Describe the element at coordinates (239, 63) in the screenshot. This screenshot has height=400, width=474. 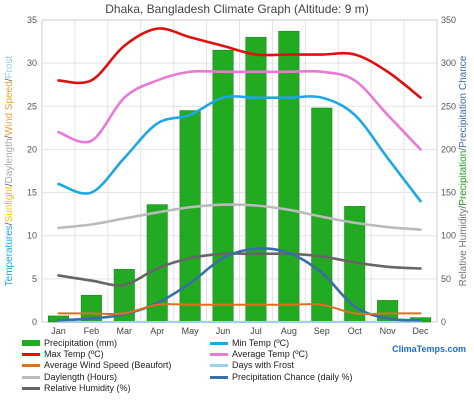
I see `series-line-max-temp-c` at that location.